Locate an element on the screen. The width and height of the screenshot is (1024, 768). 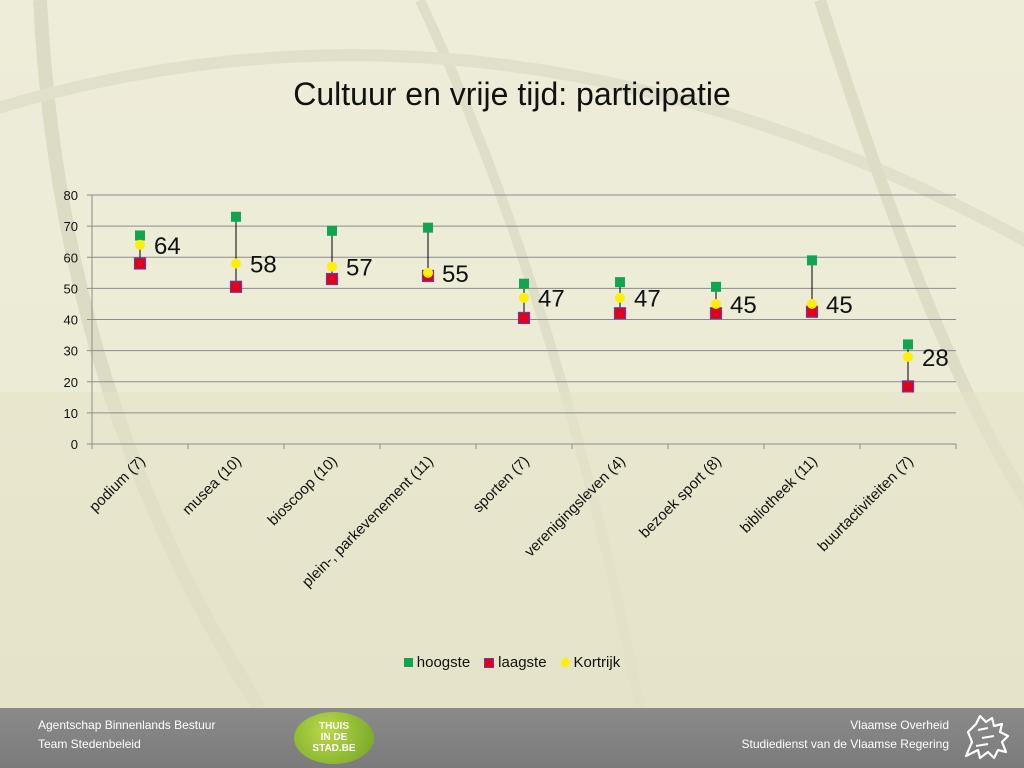
data-label: 58 is located at coordinates (263, 264).